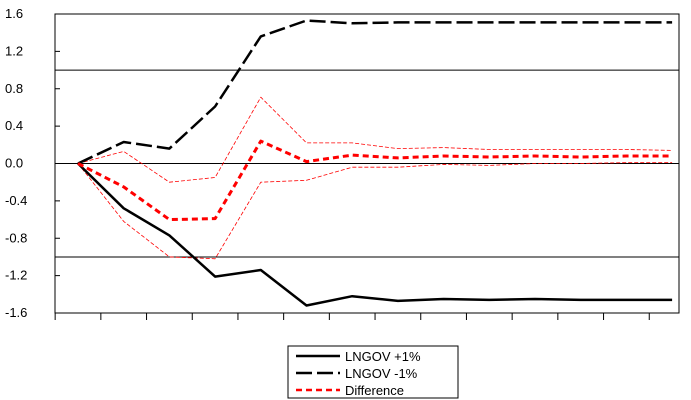 The image size is (691, 400). I want to click on y-tick-label: 0.4, so click(14, 125).